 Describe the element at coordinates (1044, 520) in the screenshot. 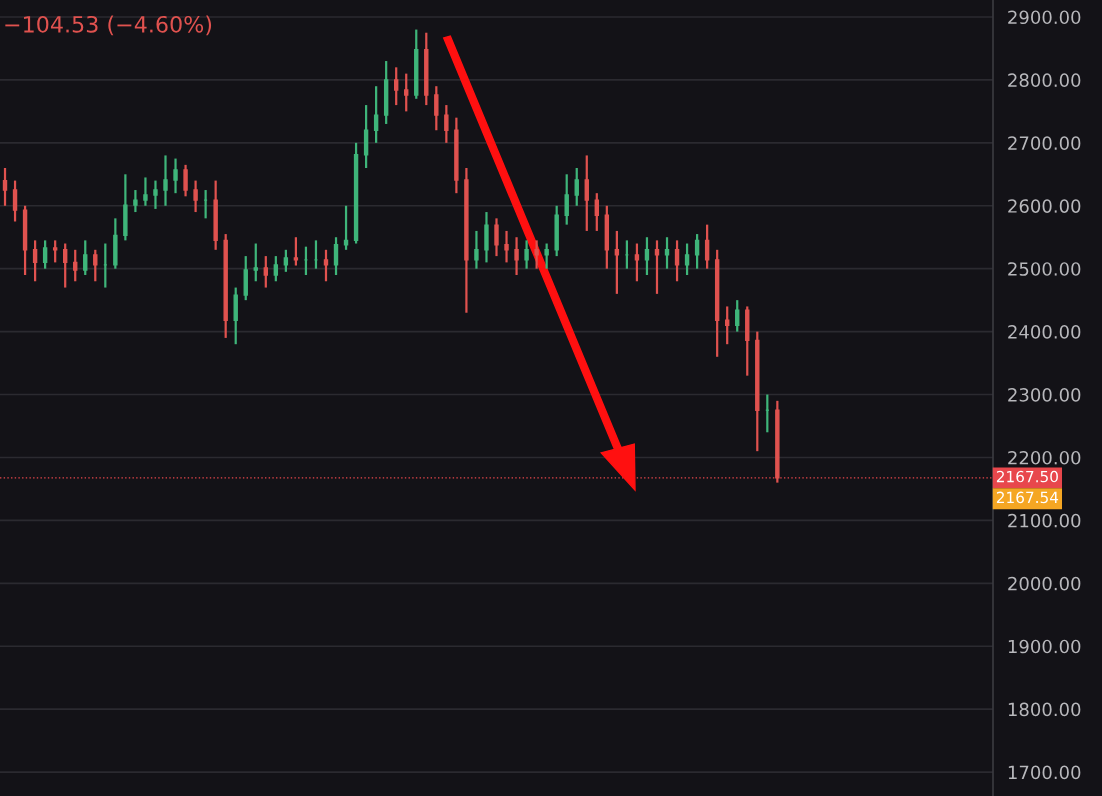

I see `y-tick-label: 2100.00` at that location.